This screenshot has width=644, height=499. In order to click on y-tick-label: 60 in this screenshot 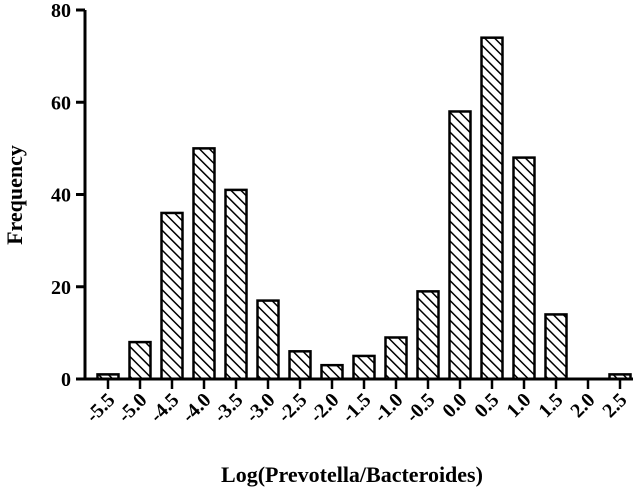, I will do `click(61, 103)`.